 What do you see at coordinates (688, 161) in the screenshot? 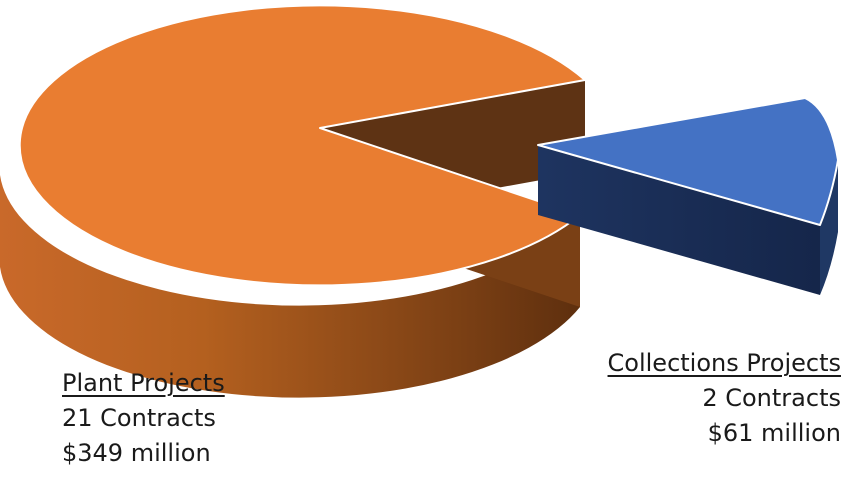
I see `slice-collections-top` at bounding box center [688, 161].